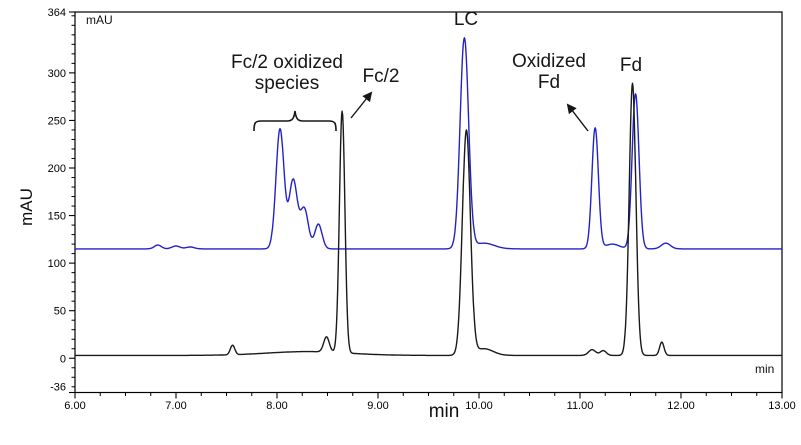 The image size is (801, 445). Describe the element at coordinates (577, 117) in the screenshot. I see `oxidized-fd-arrow` at that location.